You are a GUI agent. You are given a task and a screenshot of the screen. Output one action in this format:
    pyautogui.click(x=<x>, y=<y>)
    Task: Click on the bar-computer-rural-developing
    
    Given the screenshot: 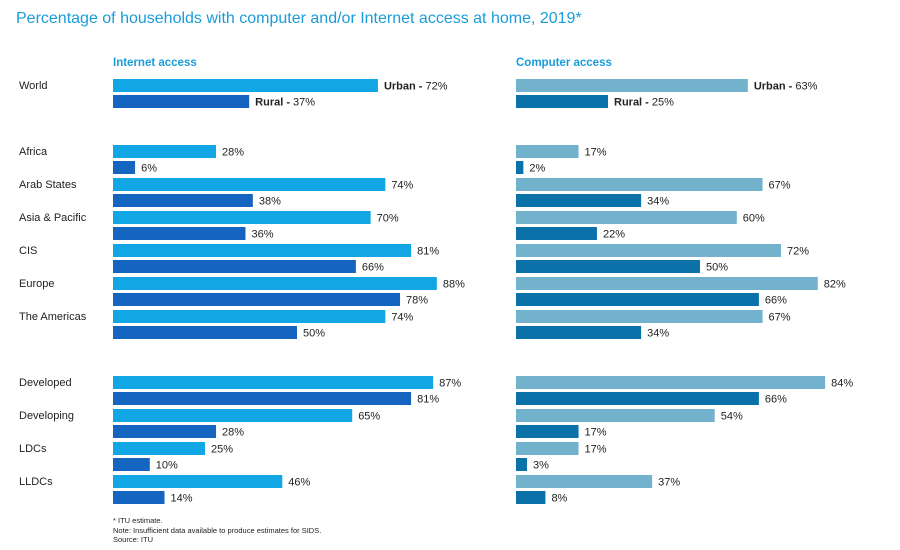 What is the action you would take?
    pyautogui.click(x=547, y=431)
    